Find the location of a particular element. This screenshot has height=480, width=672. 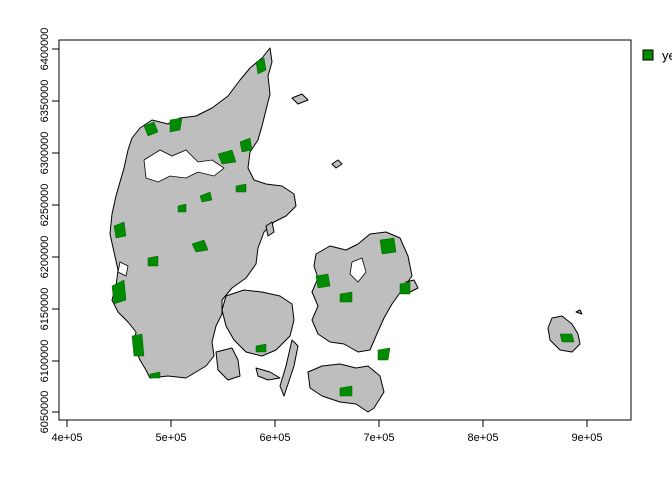

x-axis: 4e+05 5e+05 6e+05 7e+05 8e+05 9e+05 is located at coordinates (327, 432).